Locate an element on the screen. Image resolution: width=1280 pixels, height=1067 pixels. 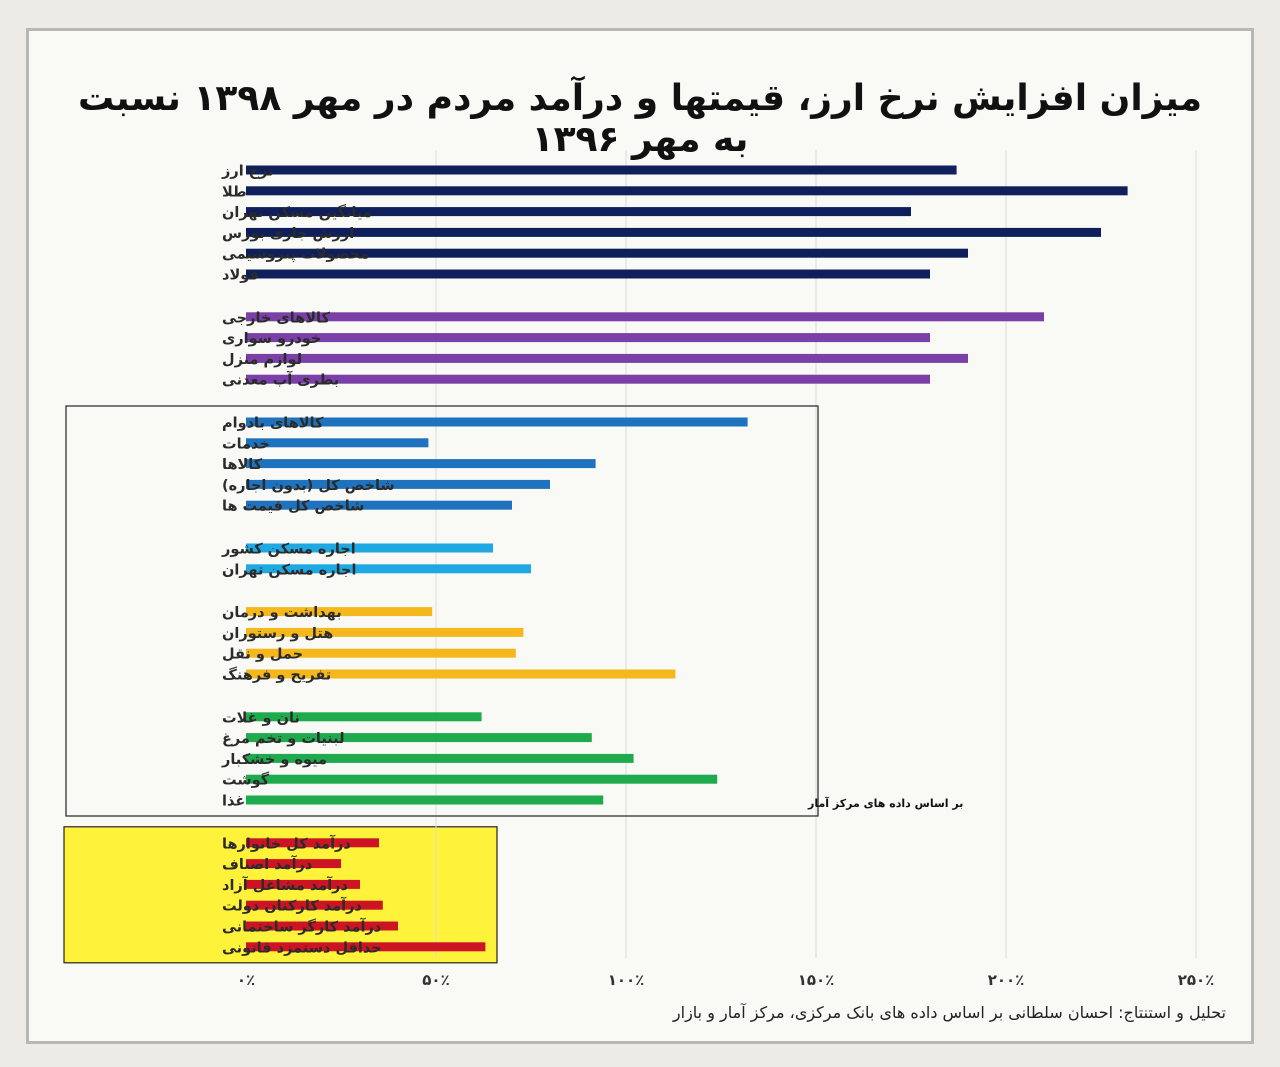
bar-label: لبنیات و تخم مرغ is located at coordinates (283, 739).